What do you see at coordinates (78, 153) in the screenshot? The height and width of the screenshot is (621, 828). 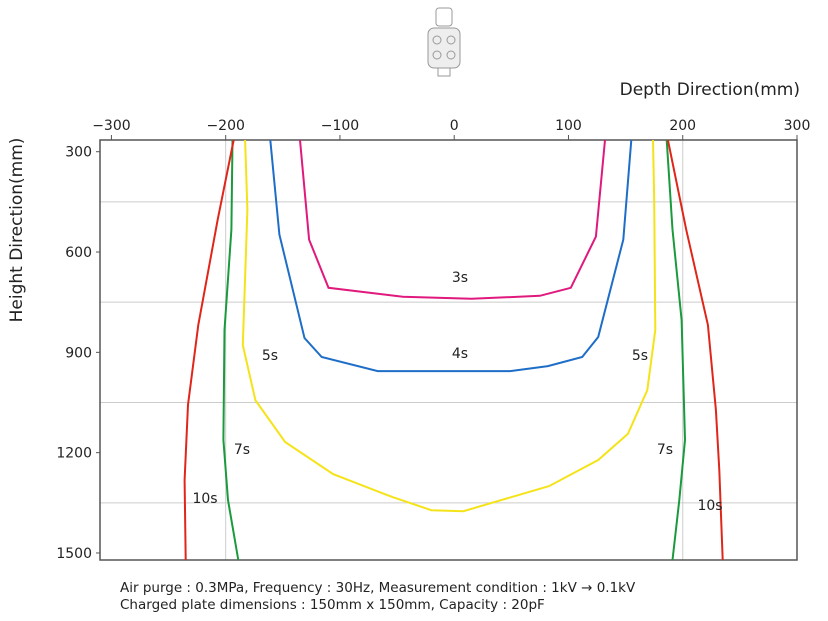 I see `y-tick-label: 300` at bounding box center [78, 153].